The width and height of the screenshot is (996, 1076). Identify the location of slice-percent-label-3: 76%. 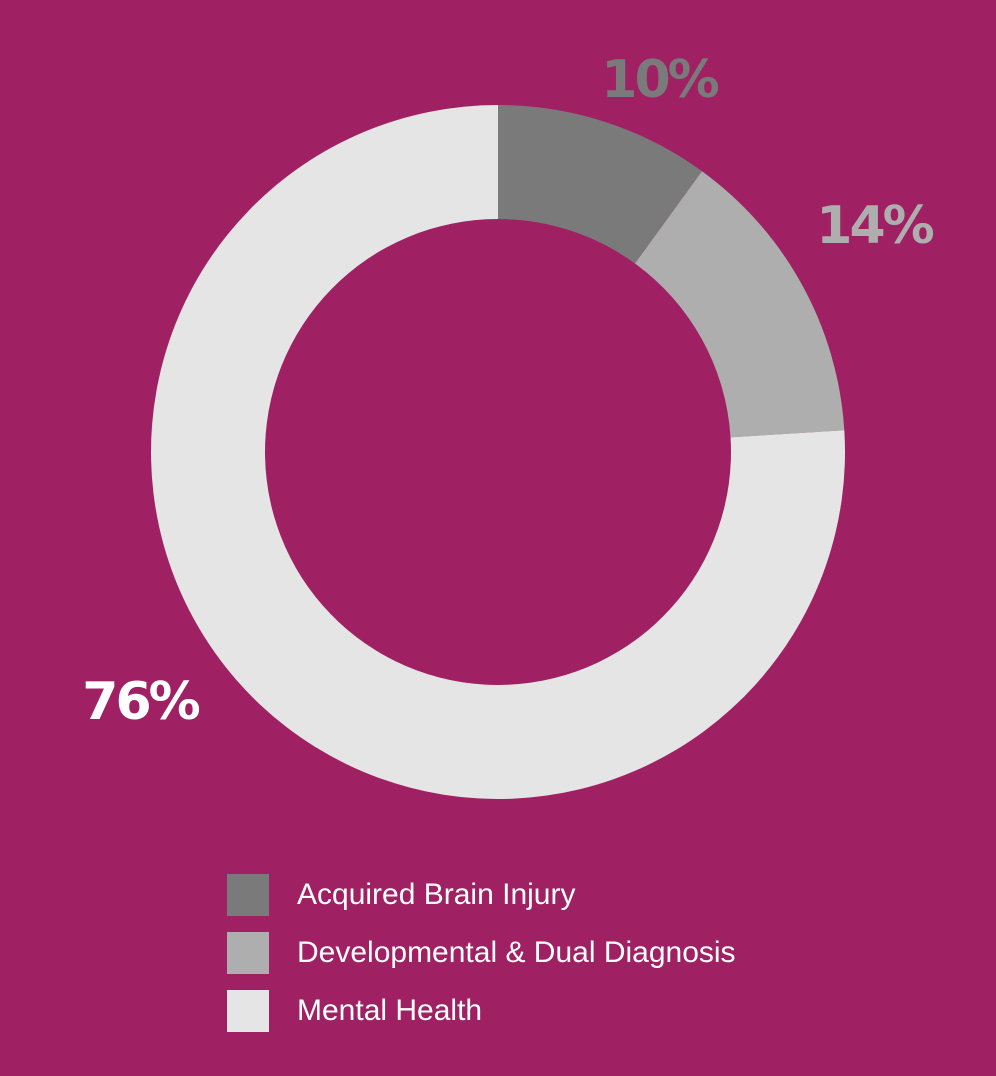
(140, 702).